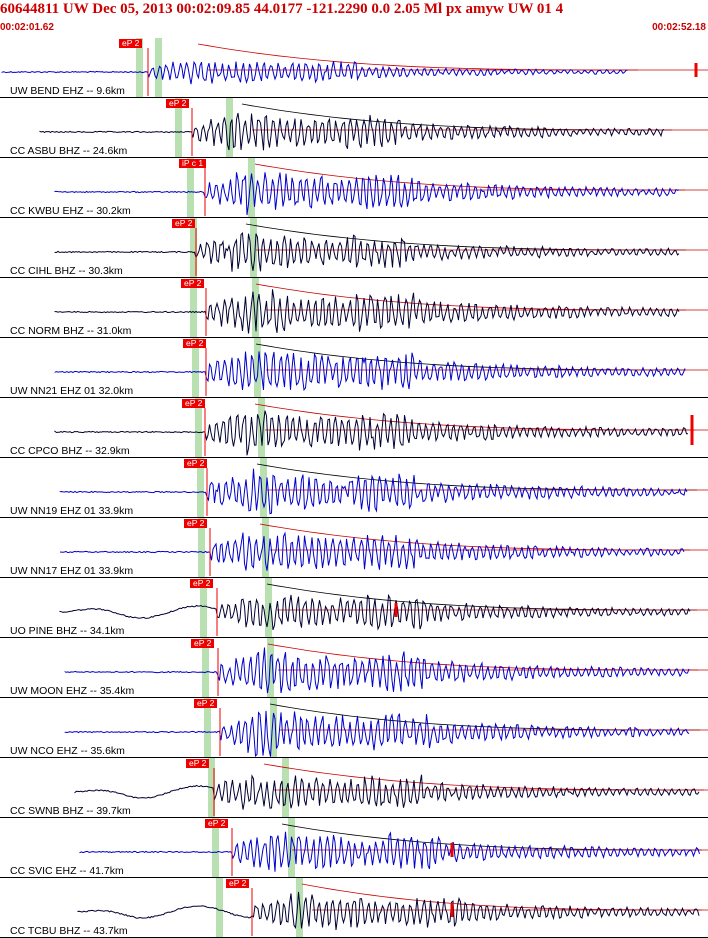  I want to click on station-label: CC ASBU BHZ -- 24.6km, so click(69, 151).